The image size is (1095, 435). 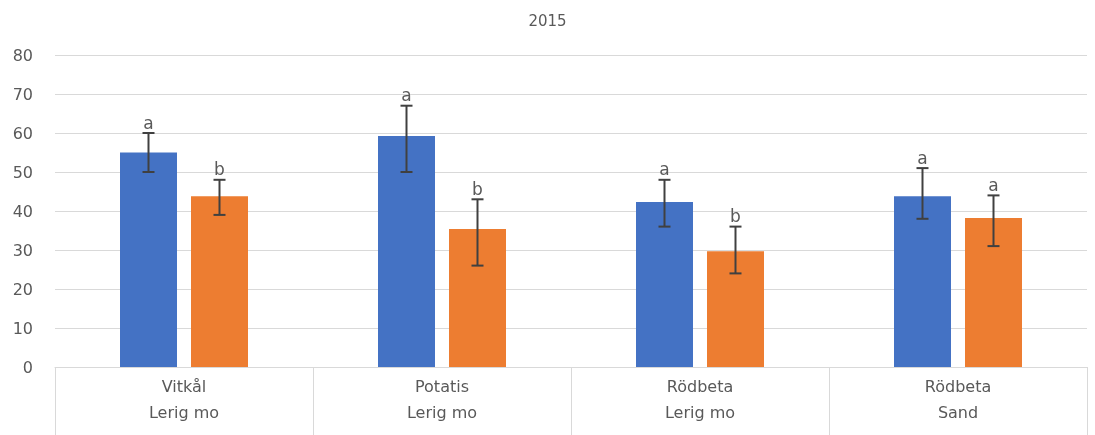 I want to click on y-tick-label: 40, so click(x=22, y=211).